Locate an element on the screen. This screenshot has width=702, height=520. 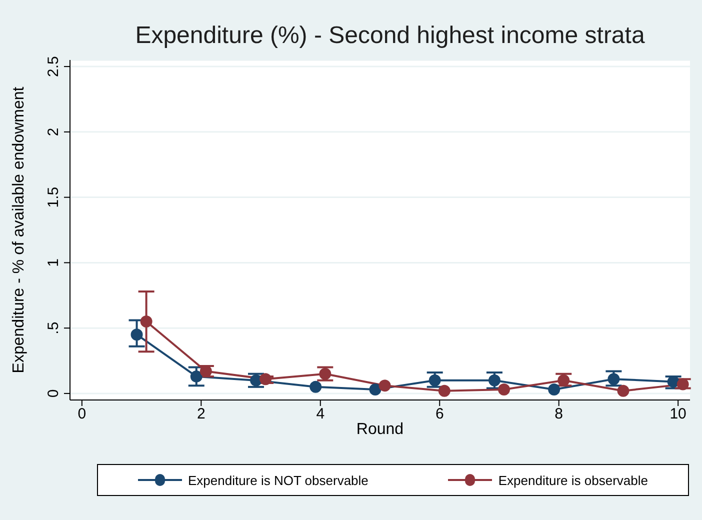
x-tick-label: 2 is located at coordinates (201, 414).